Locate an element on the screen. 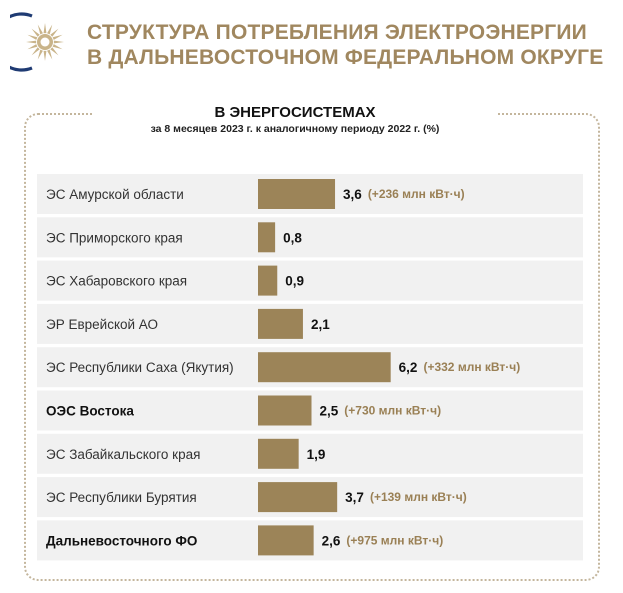 The width and height of the screenshot is (623, 593). value-label: 0,9 is located at coordinates (294, 281).